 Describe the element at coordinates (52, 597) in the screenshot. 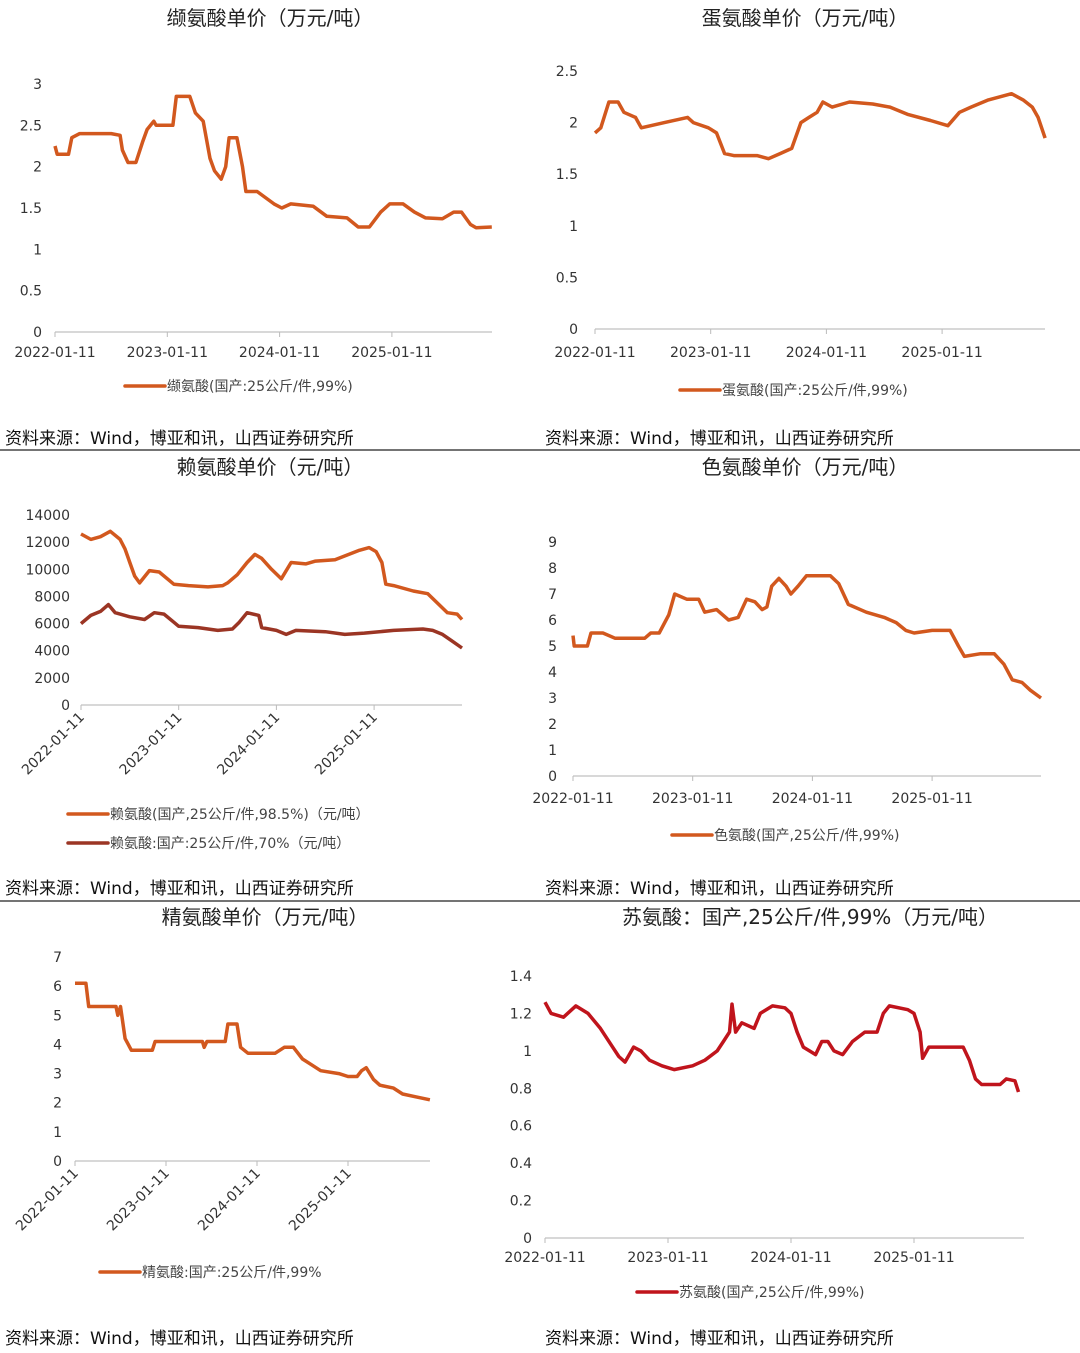

I see `y-tick-label: 8000` at that location.